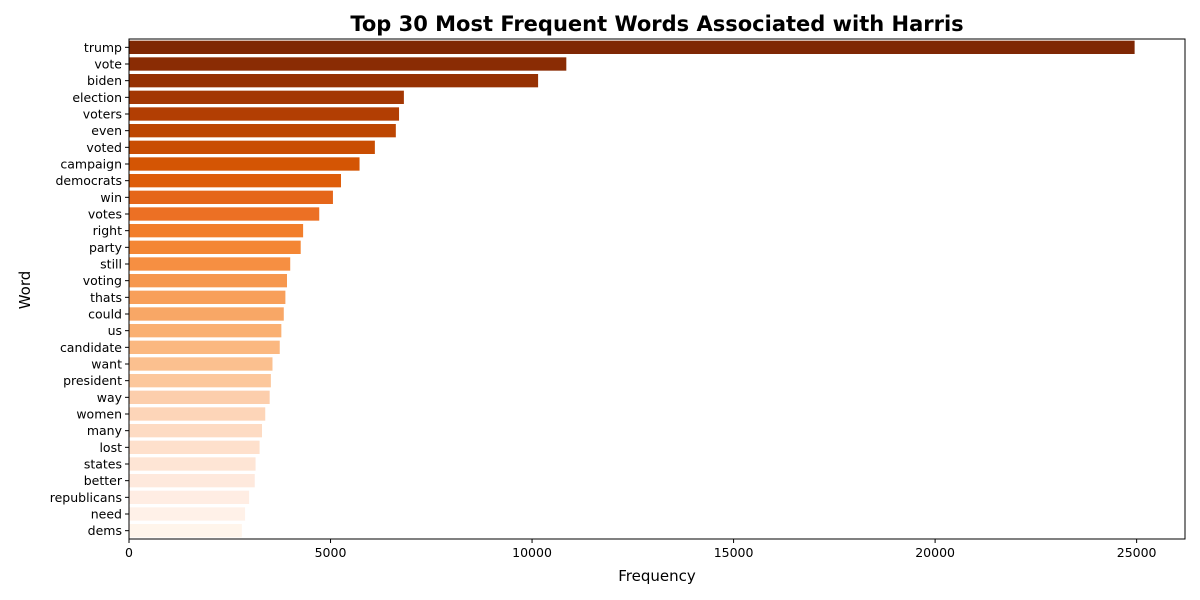 This screenshot has height=600, width=1200. I want to click on y-tick-label: democrats, so click(88, 180).